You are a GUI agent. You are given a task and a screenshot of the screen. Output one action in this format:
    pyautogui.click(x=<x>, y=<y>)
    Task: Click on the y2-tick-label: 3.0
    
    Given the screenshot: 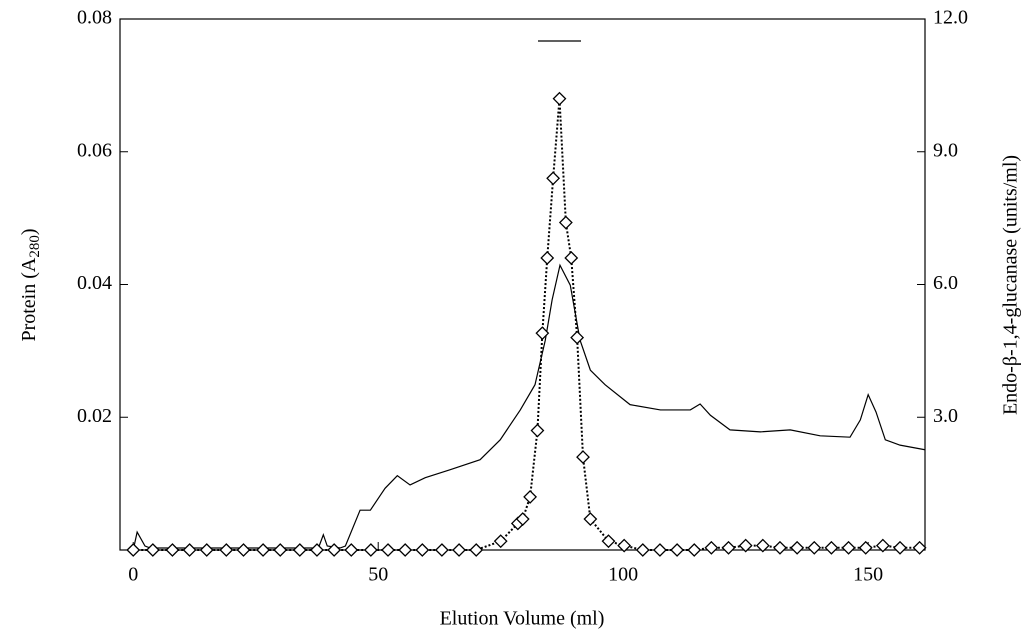 What is the action you would take?
    pyautogui.click(x=945, y=416)
    